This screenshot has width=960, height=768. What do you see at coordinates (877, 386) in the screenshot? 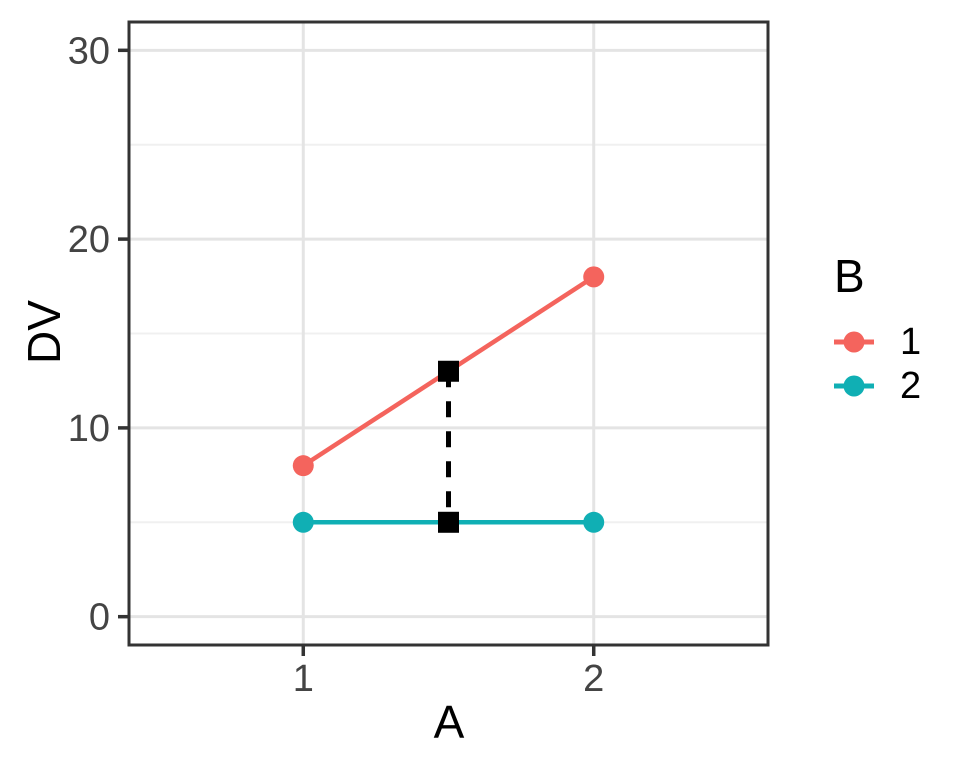
I see `legend-item-2: 2` at bounding box center [877, 386].